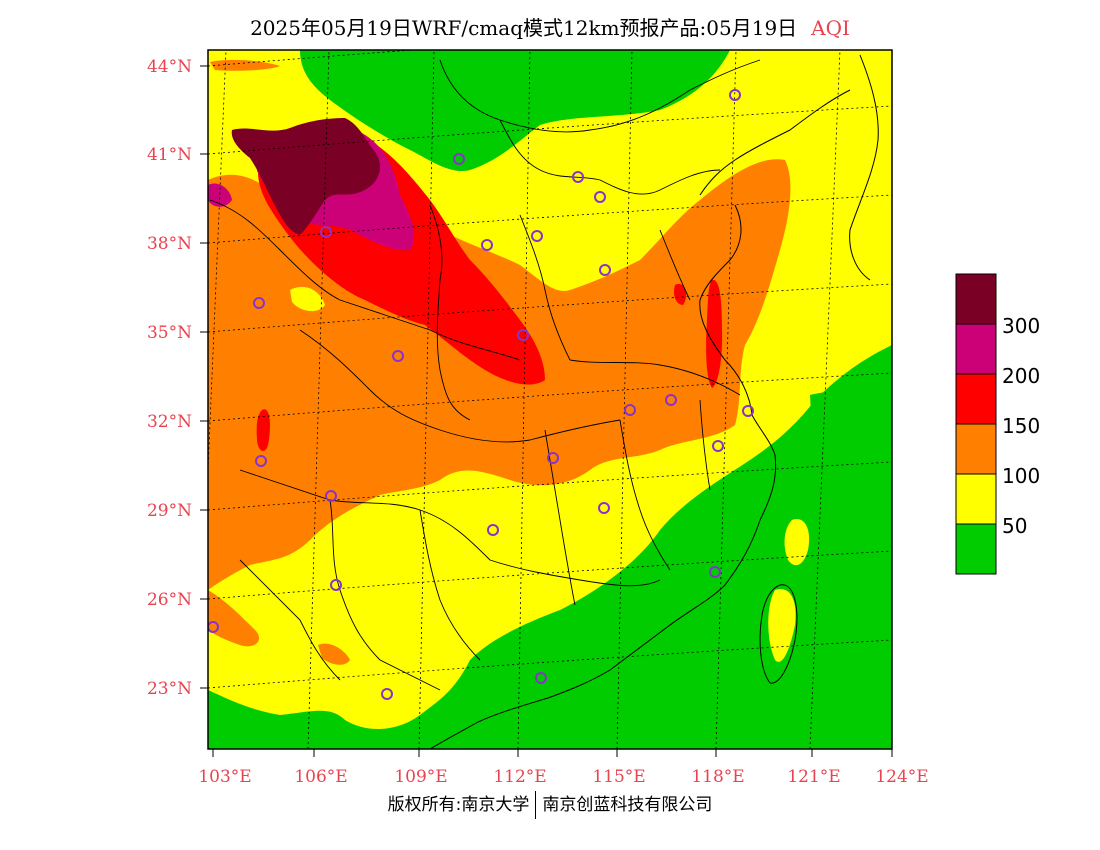 Image resolution: width=1100 pixels, height=850 pixels. What do you see at coordinates (836, 549) in the screenshot?
I see `region-green-east-sea` at bounding box center [836, 549].